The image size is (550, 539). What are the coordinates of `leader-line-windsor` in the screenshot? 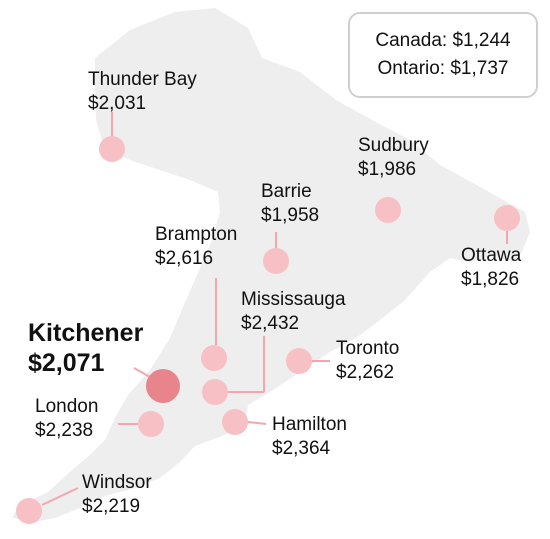 It's located at (60, 496).